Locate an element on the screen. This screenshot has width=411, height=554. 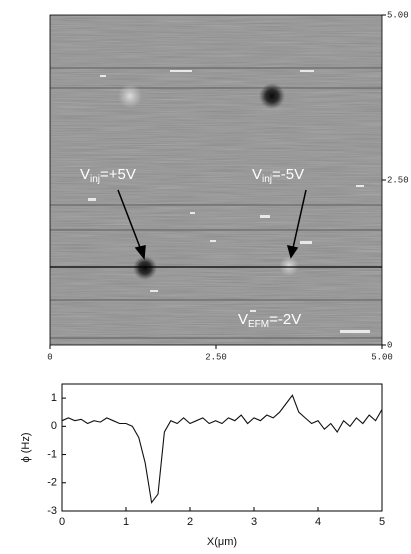
y-tick-label: 1 is located at coordinates (54, 398).